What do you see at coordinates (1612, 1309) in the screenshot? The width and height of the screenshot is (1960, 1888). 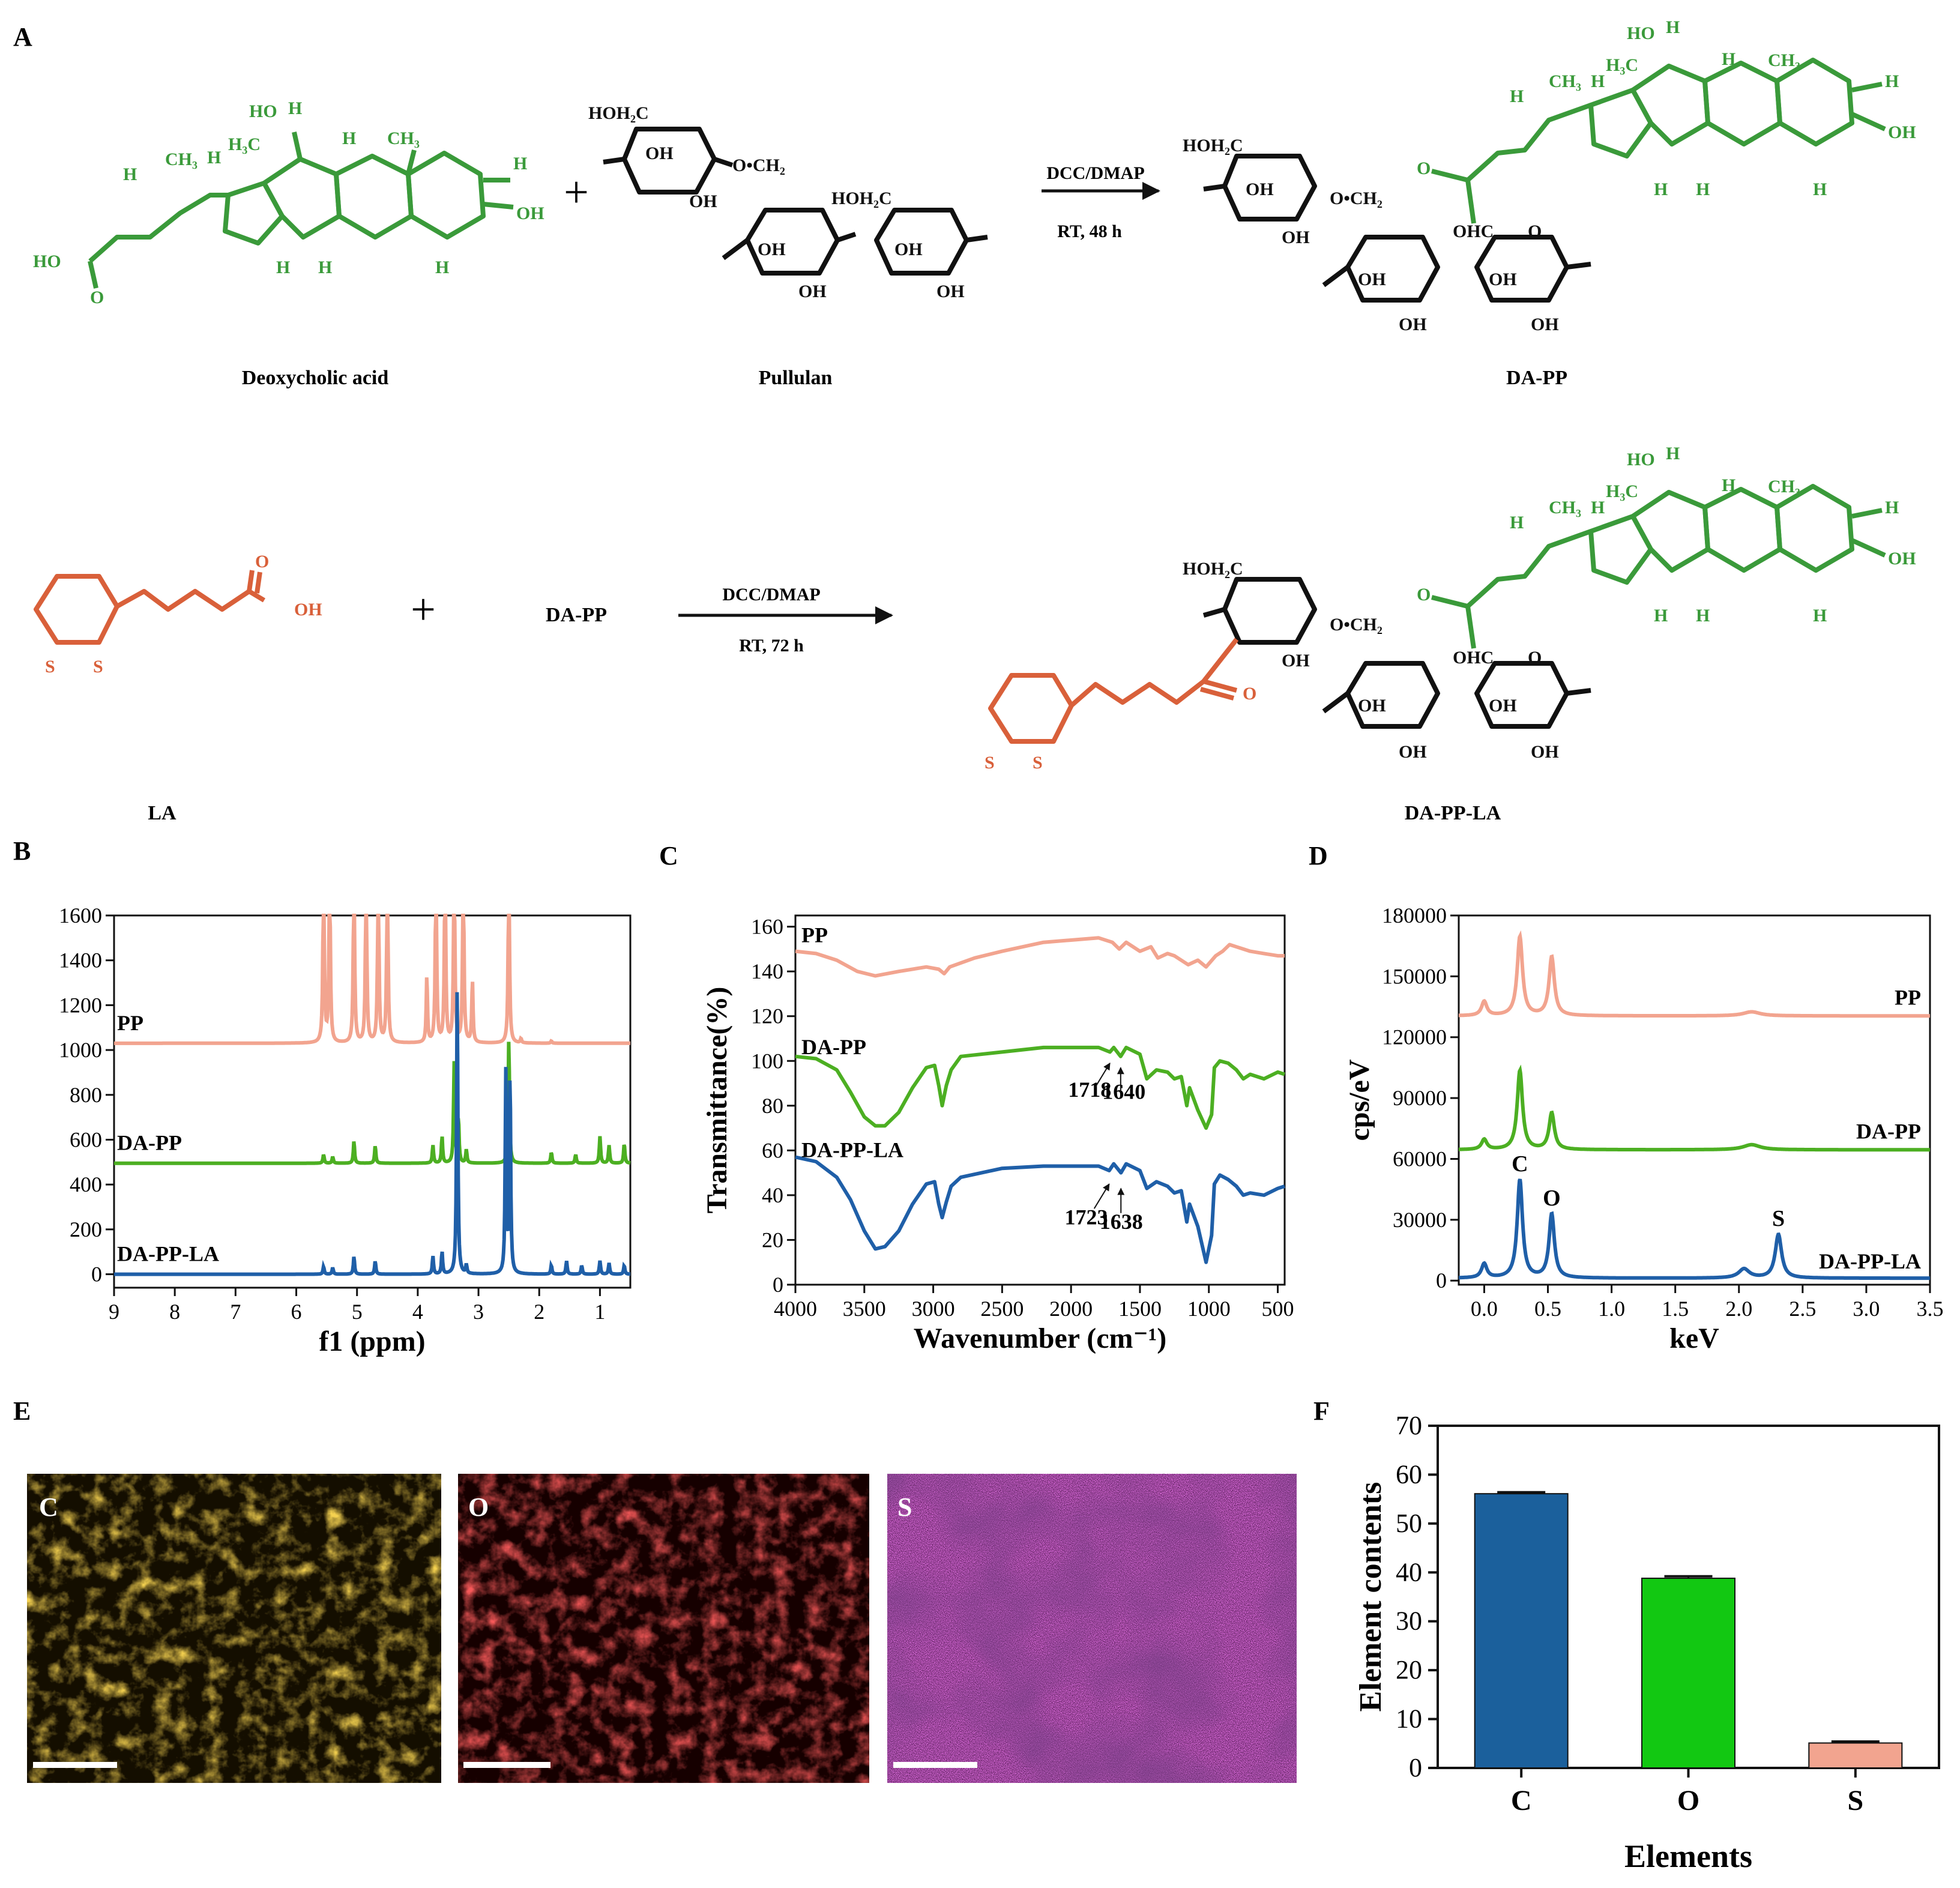 I see `x-tick-label: 1.0` at bounding box center [1612, 1309].